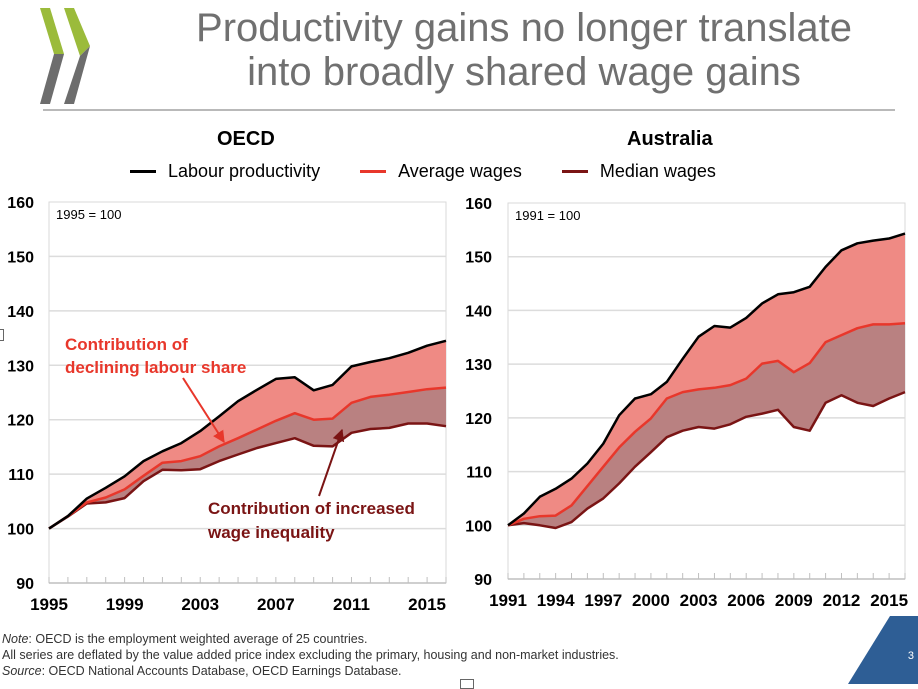 The width and height of the screenshot is (918, 689). What do you see at coordinates (49, 604) in the screenshot?
I see `x-tick-label: 1995` at bounding box center [49, 604].